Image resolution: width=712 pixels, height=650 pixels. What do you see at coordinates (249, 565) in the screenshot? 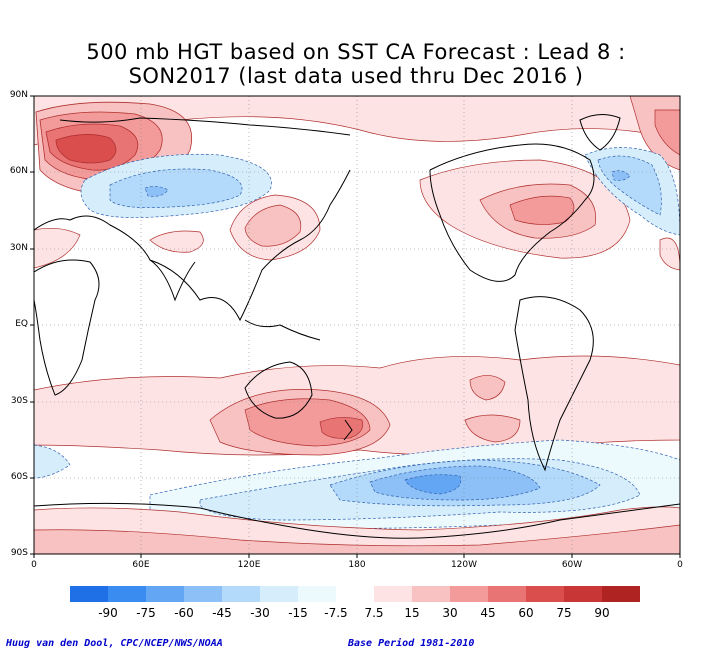
I see `lon-label: 120E` at bounding box center [249, 565].